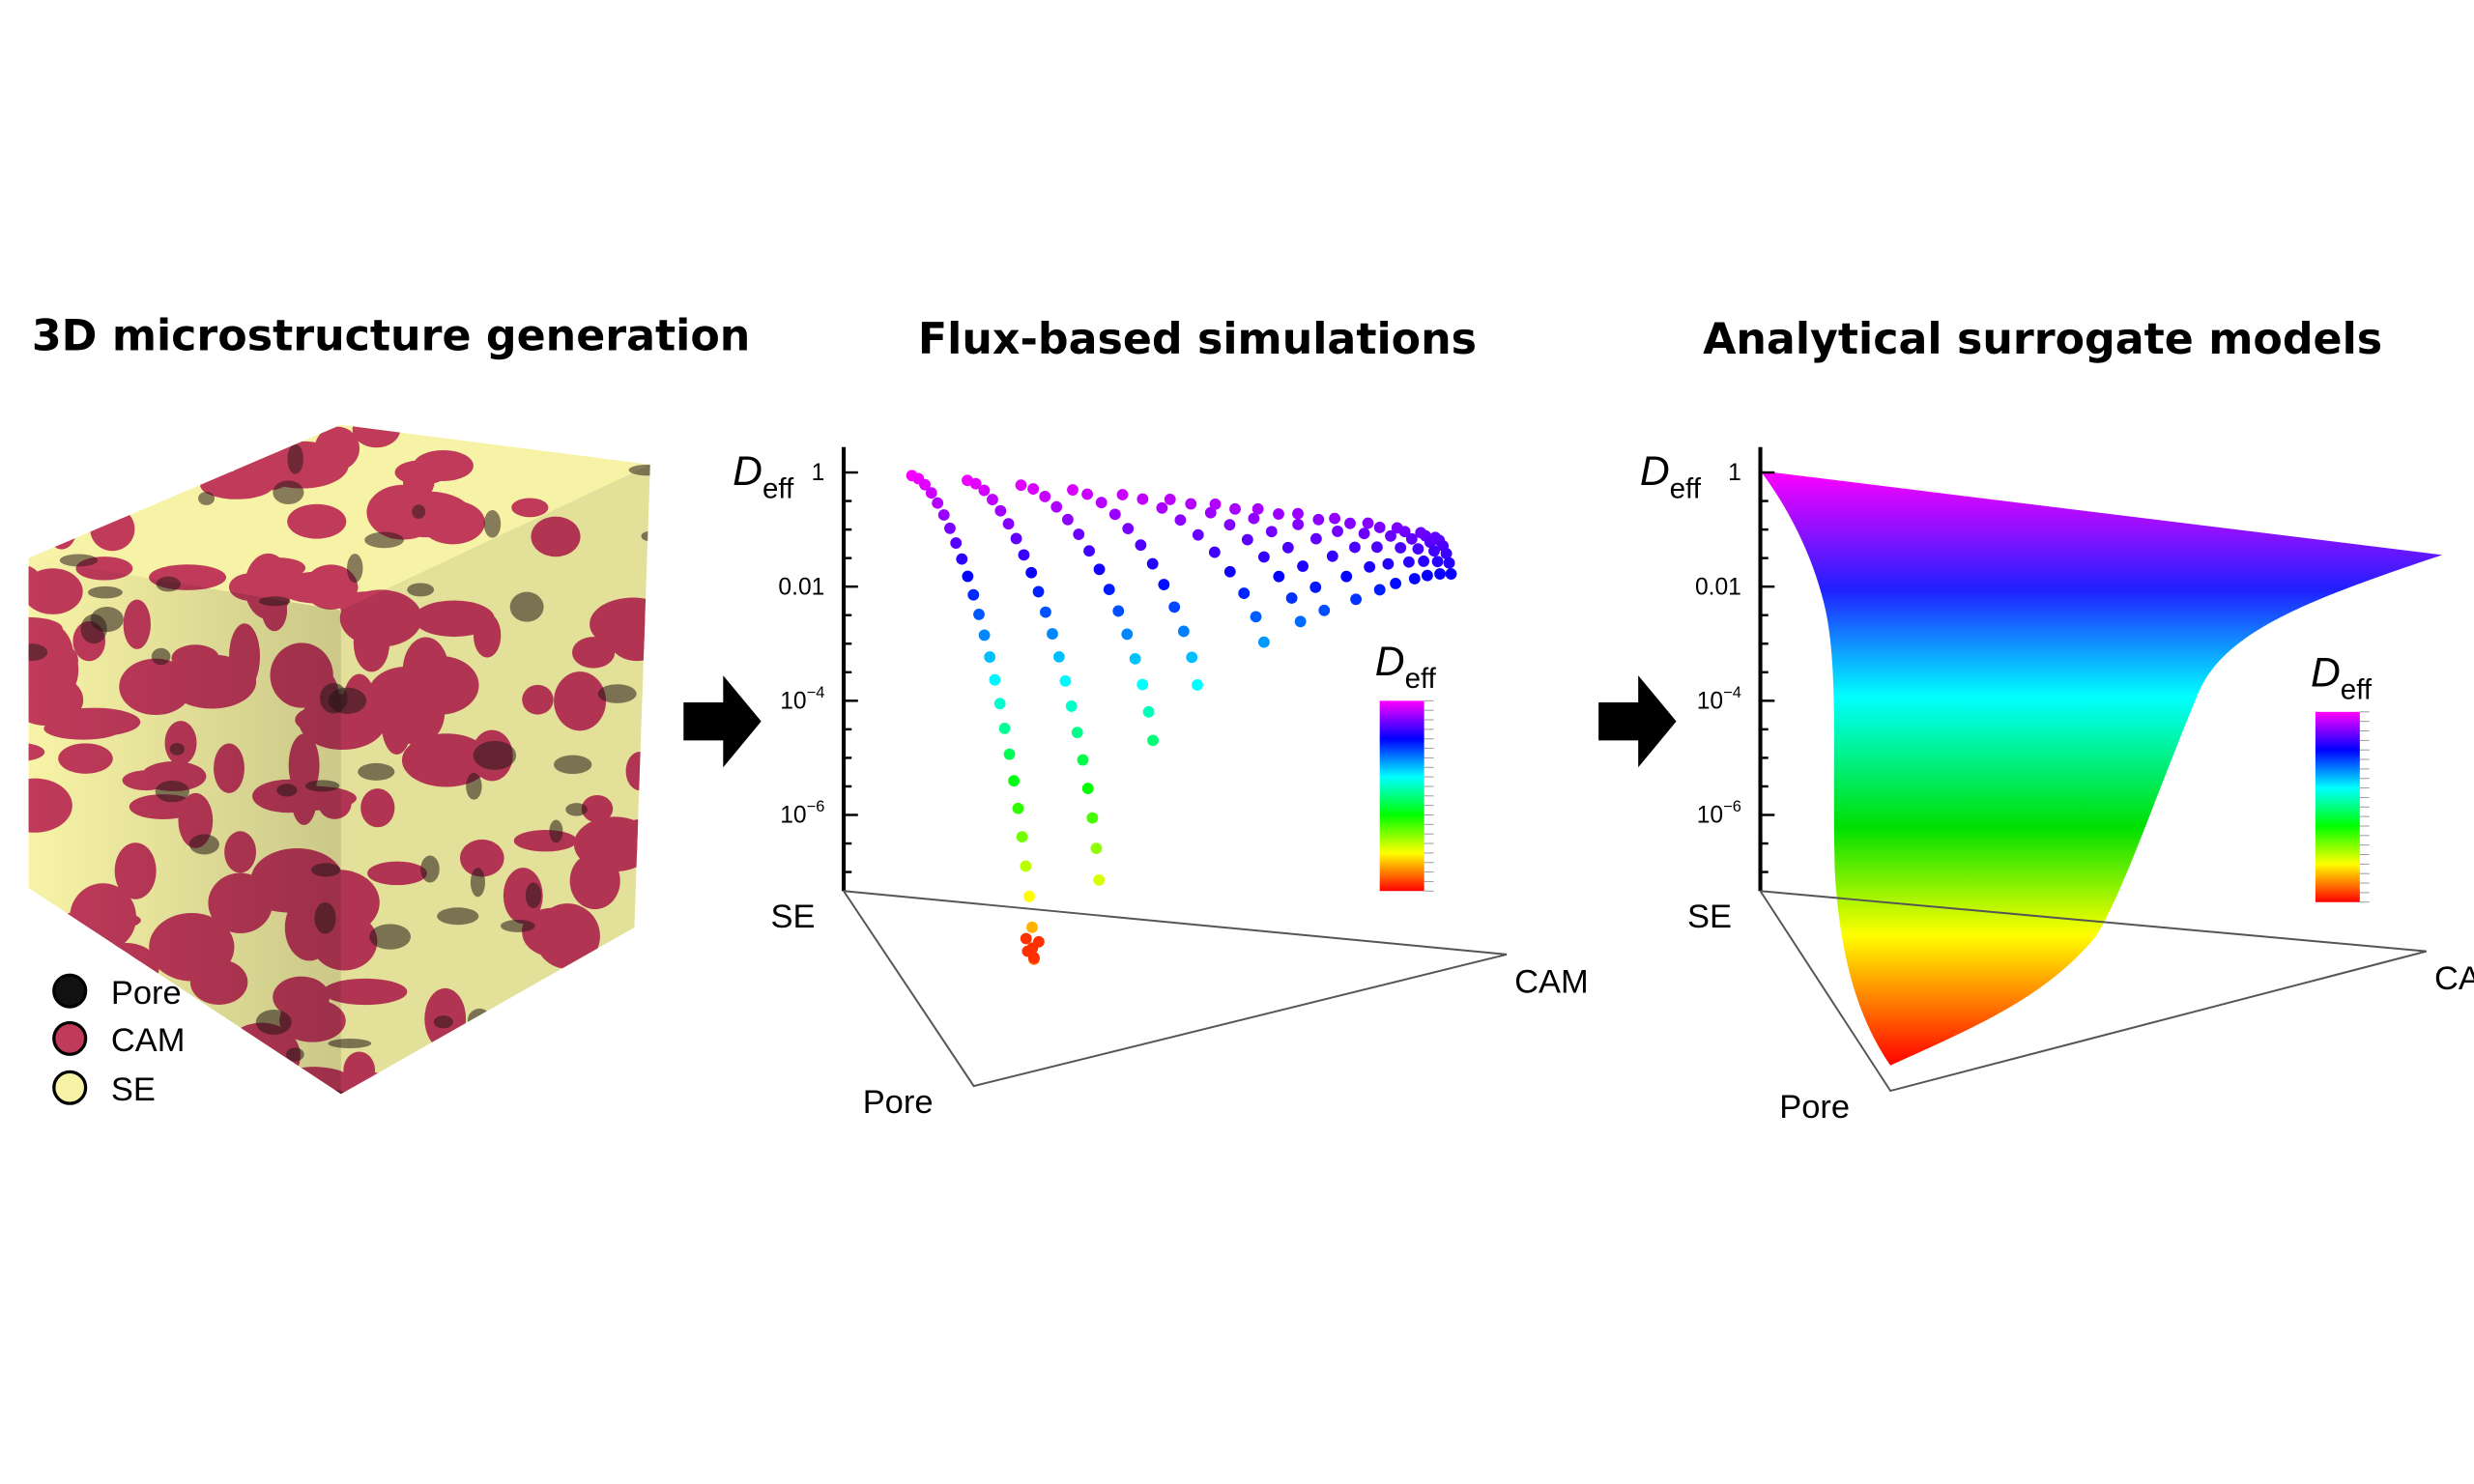 The width and height of the screenshot is (2474, 1484). Describe the element at coordinates (2094, 991) in the screenshot. I see `ternary-base` at that location.